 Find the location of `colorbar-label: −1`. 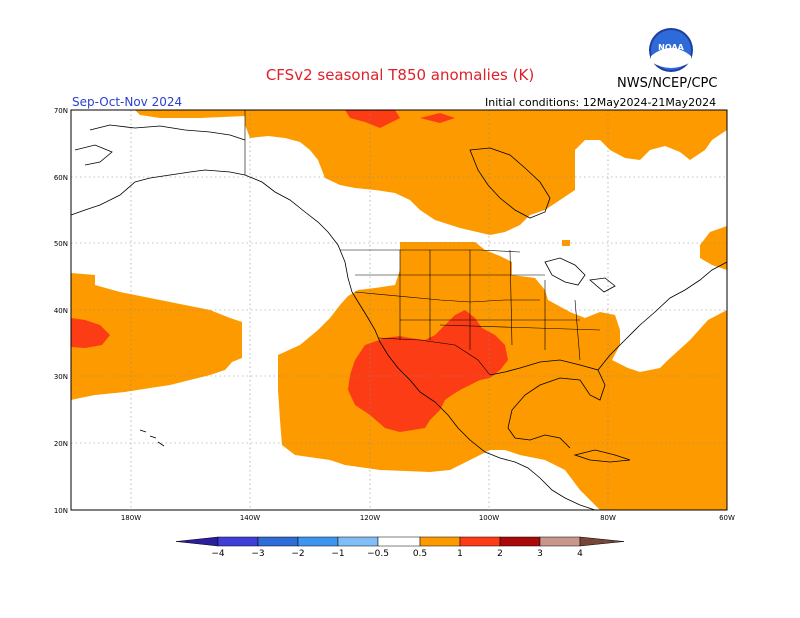

colorbar-label: −1 is located at coordinates (337, 554).